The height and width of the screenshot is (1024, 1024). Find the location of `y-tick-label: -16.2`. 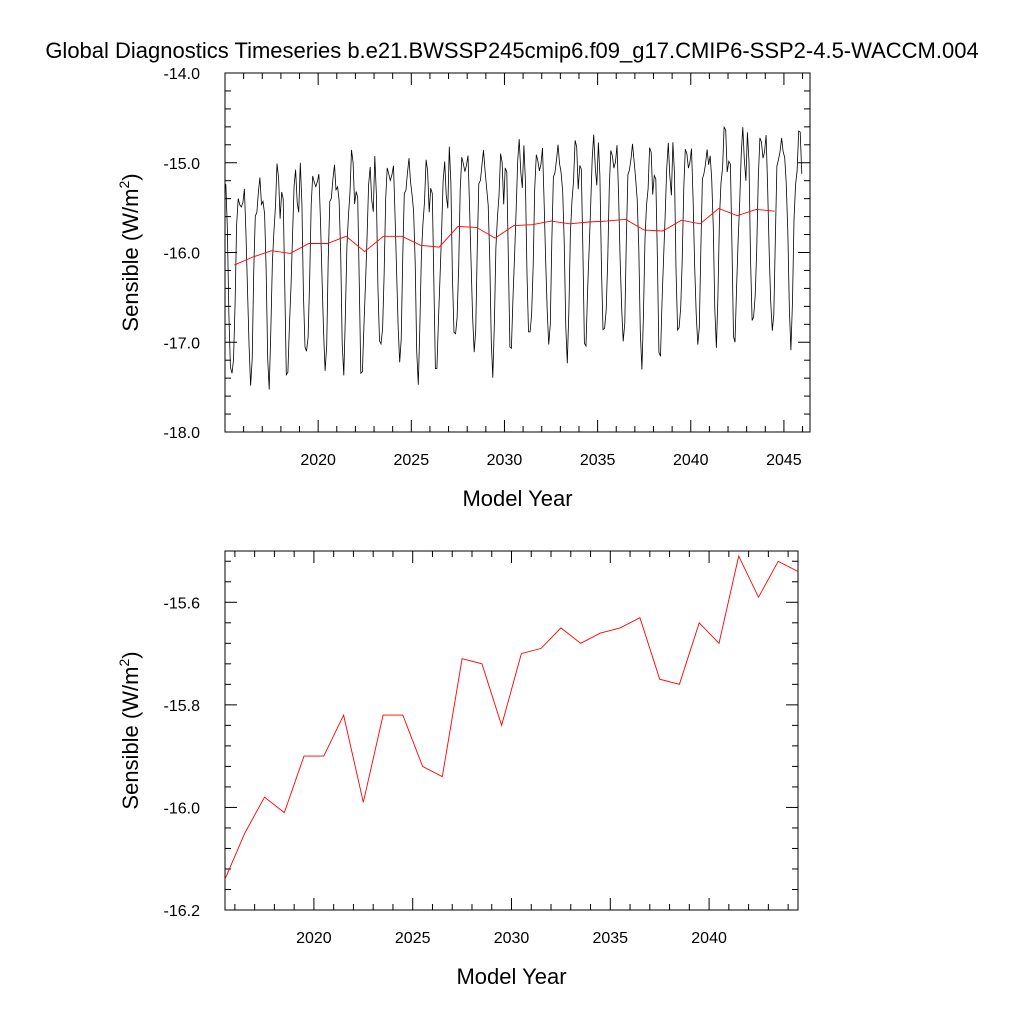

y-tick-label: -16.2 is located at coordinates (182, 911).